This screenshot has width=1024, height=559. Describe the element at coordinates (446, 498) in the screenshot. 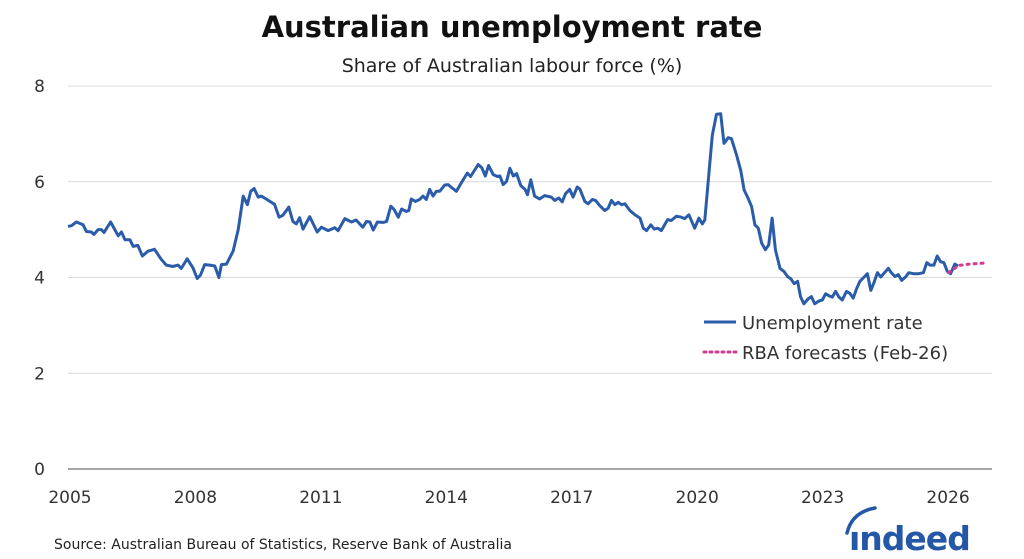

I see `x-tick-label: 2014` at that location.